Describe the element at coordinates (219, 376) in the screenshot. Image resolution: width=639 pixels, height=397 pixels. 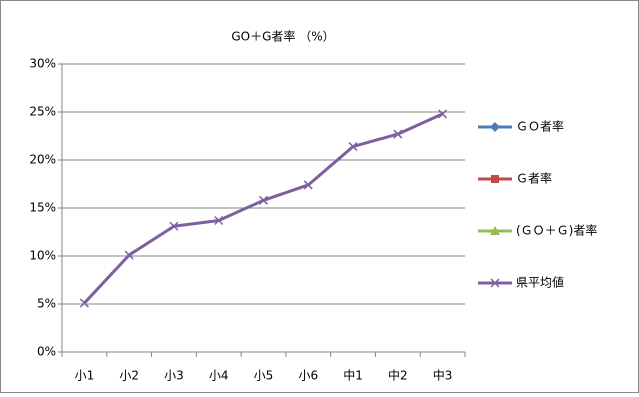
I see `x-tick-label: 小4` at that location.